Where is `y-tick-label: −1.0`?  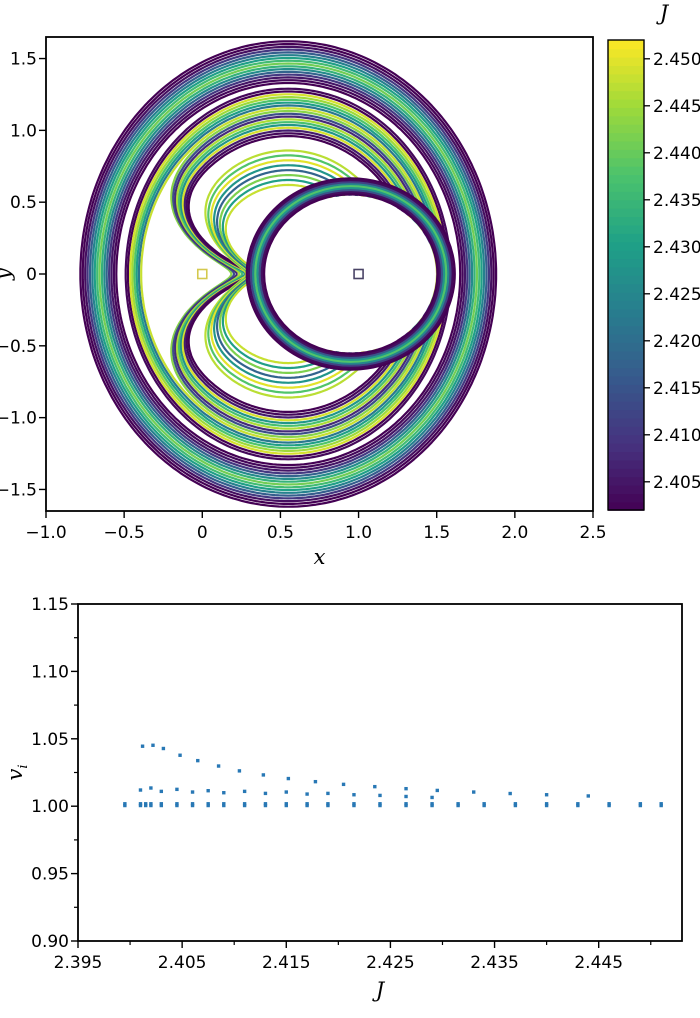
y-tick-label: −1.0 is located at coordinates (18, 419).